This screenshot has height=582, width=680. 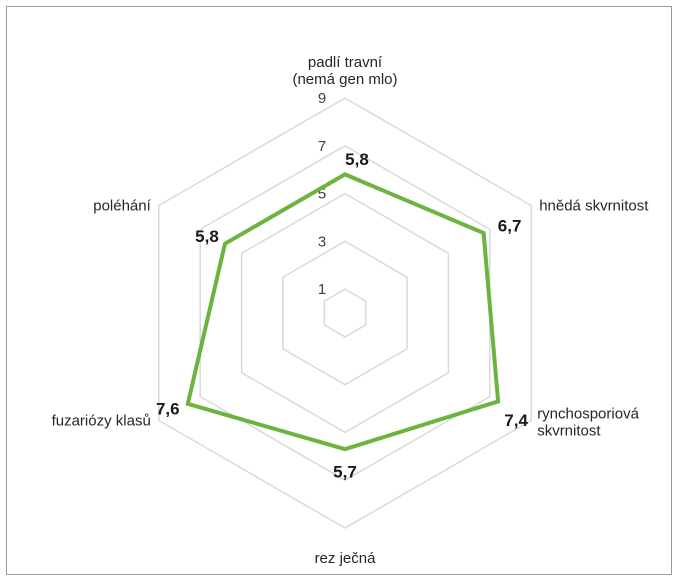 What do you see at coordinates (207, 236) in the screenshot?
I see `value-label-5: 5,8` at bounding box center [207, 236].